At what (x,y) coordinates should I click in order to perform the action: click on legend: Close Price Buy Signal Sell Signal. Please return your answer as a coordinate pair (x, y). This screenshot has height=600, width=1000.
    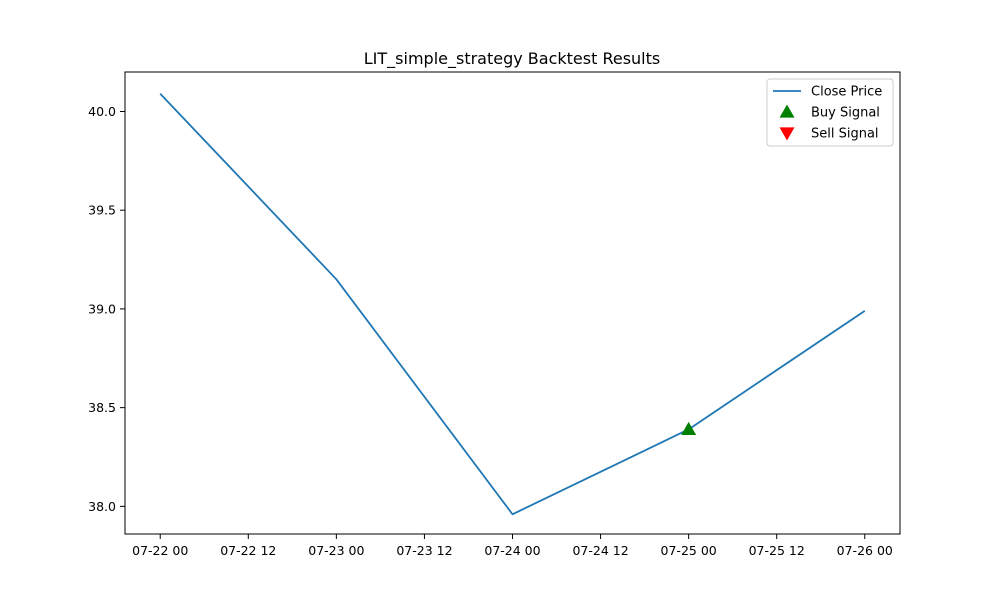
    Looking at the image, I should click on (830, 112).